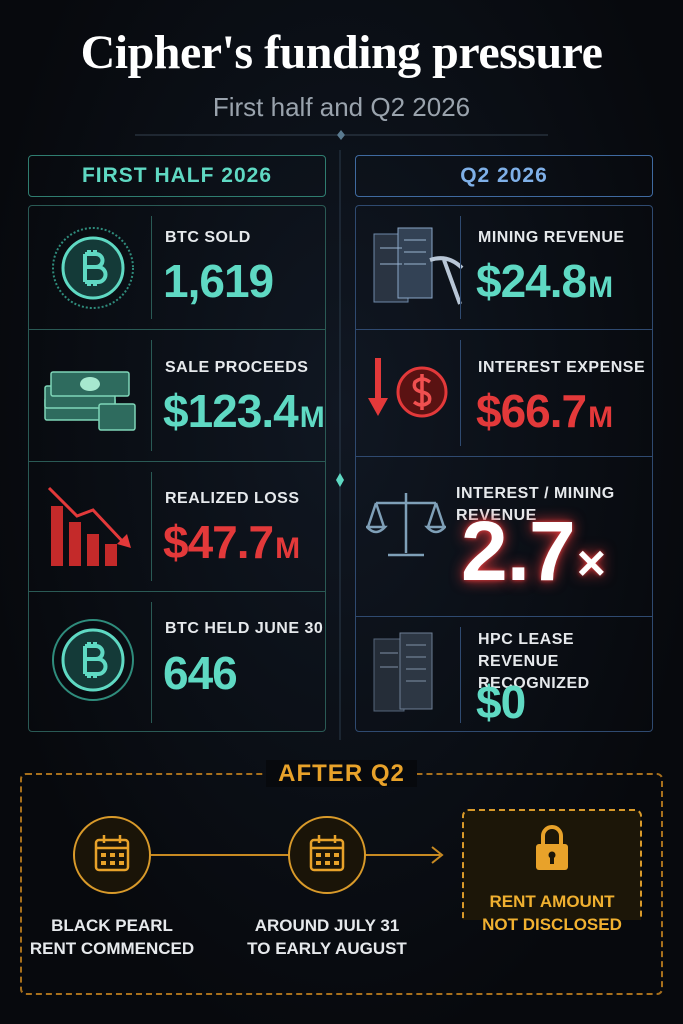 The height and width of the screenshot is (1024, 683). What do you see at coordinates (526, 650) in the screenshot?
I see `text: HPC LEASE REVENUE` at bounding box center [526, 650].